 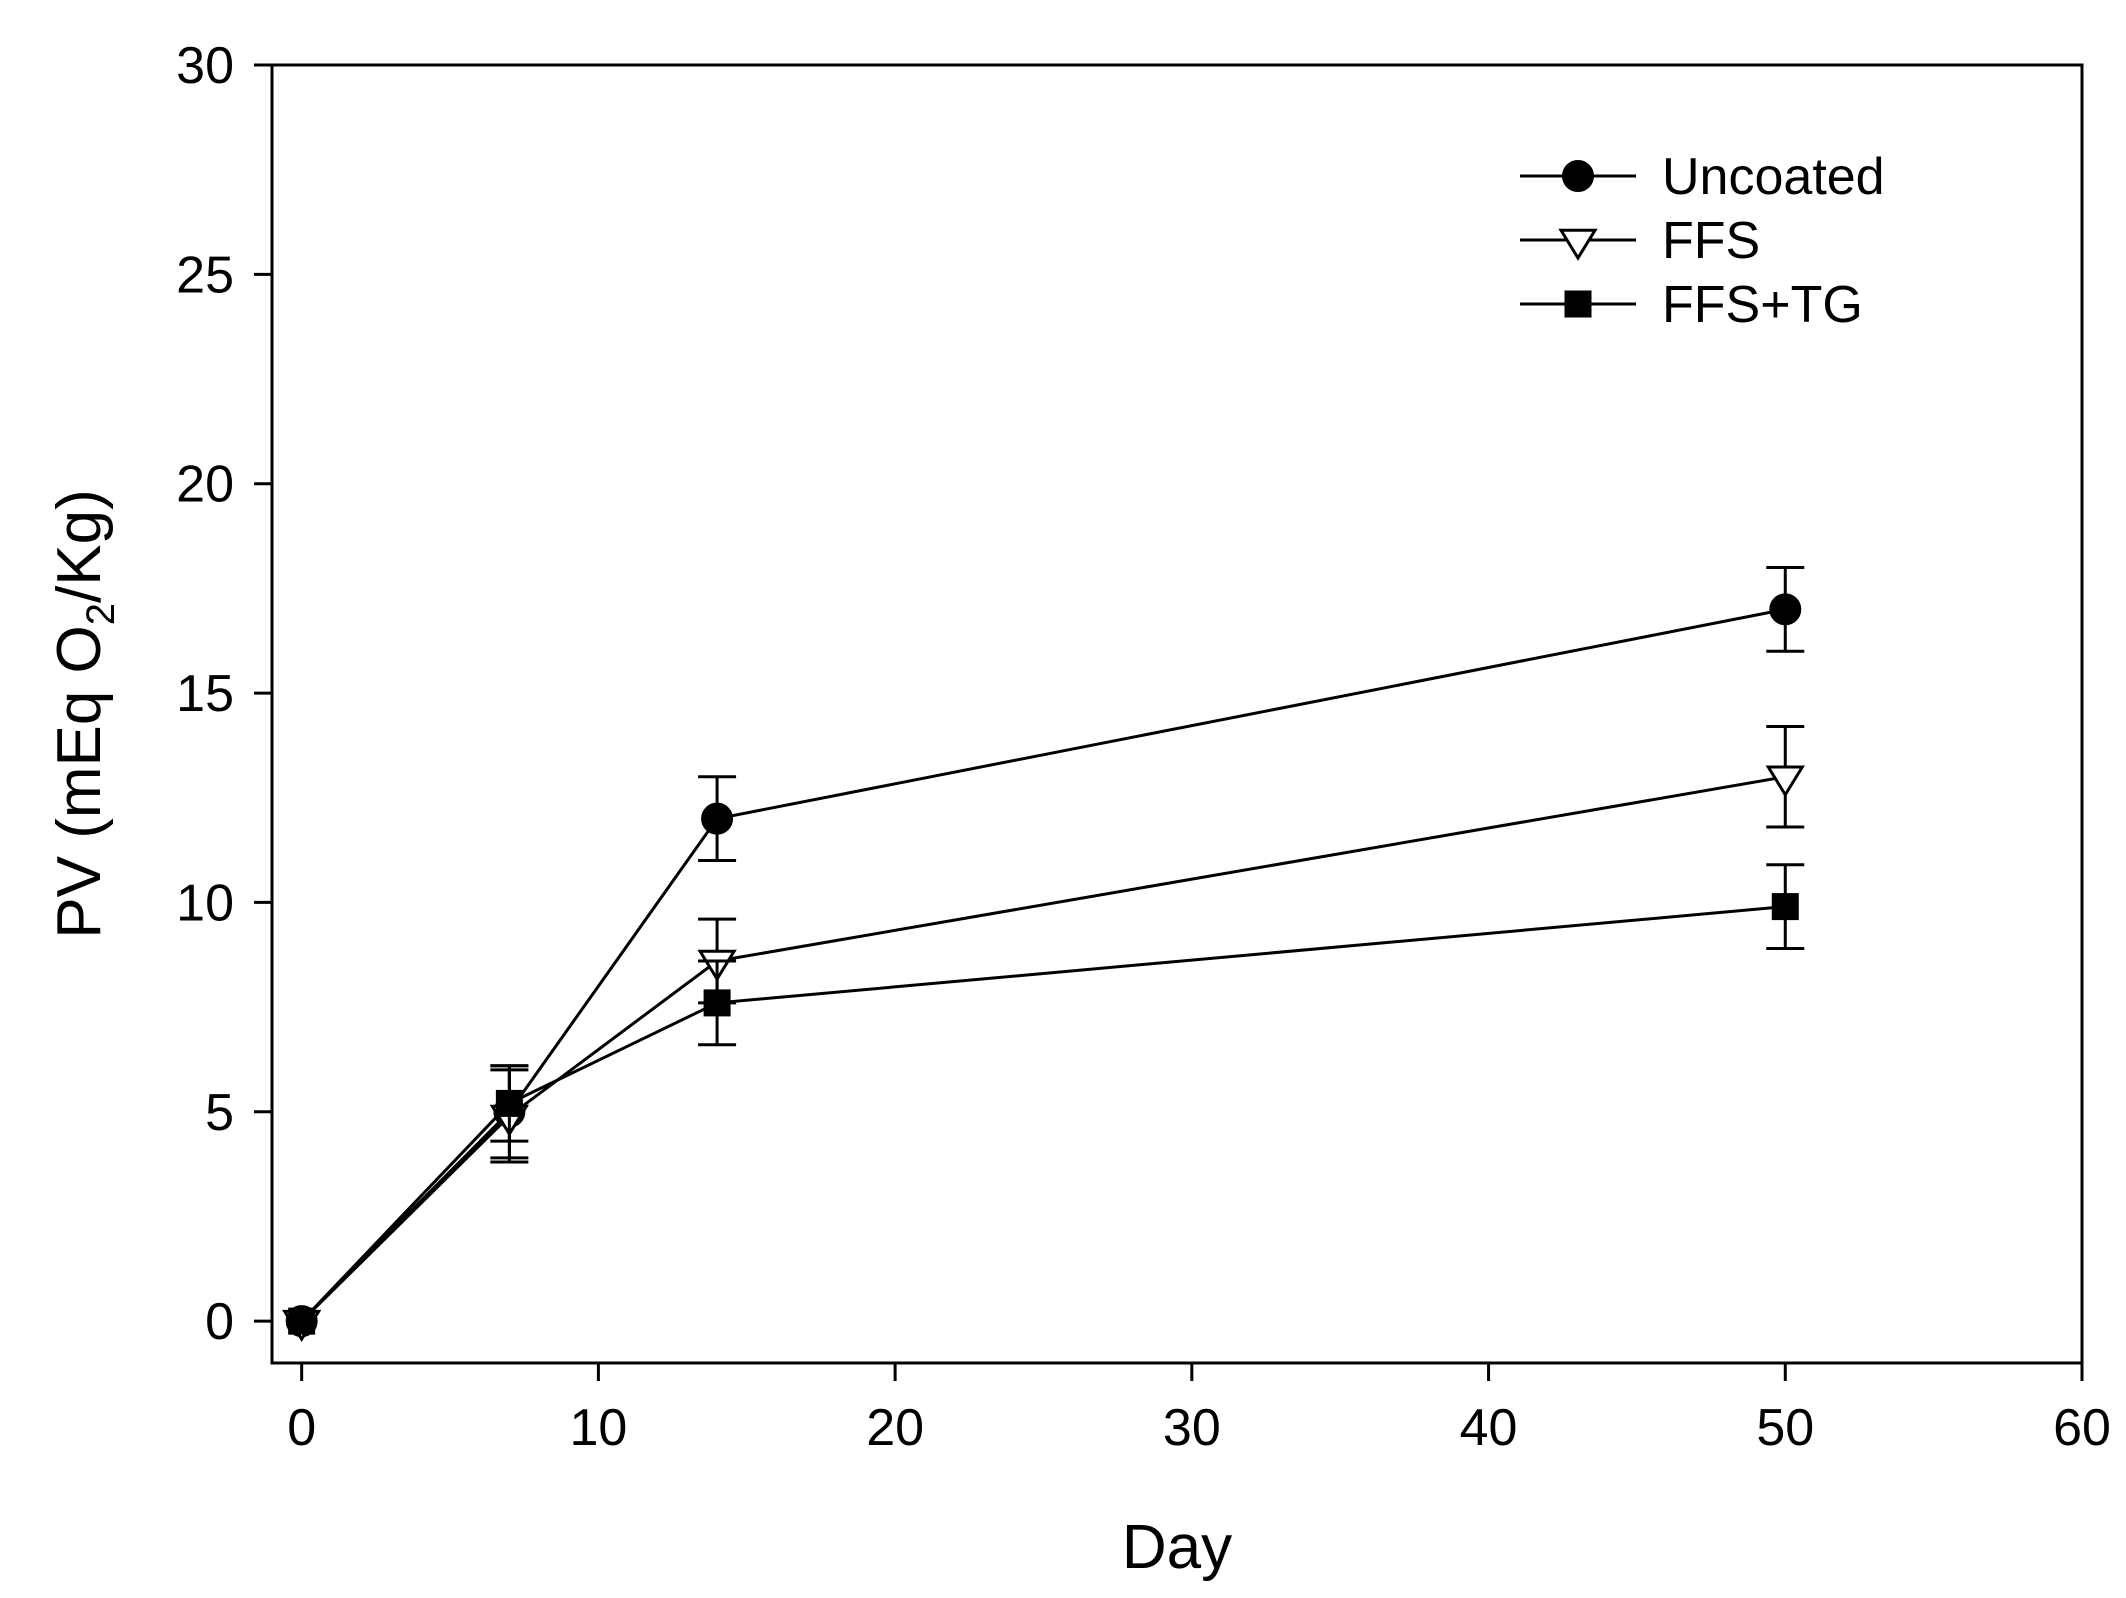 What do you see at coordinates (1192, 1428) in the screenshot?
I see `x-tick-label: 30` at bounding box center [1192, 1428].